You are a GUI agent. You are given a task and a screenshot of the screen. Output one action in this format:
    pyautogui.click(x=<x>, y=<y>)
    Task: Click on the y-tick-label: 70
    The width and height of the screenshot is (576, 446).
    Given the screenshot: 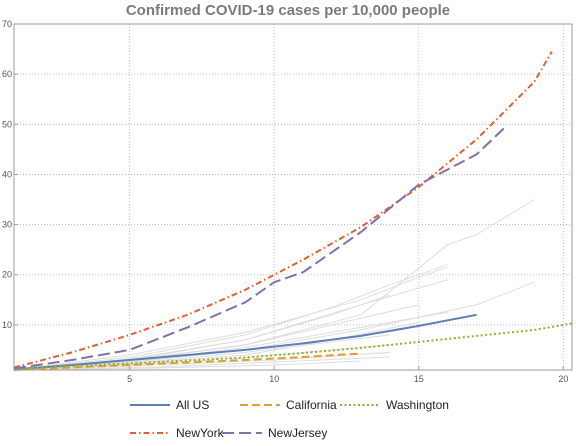 What is the action you would take?
    pyautogui.click(x=7, y=24)
    